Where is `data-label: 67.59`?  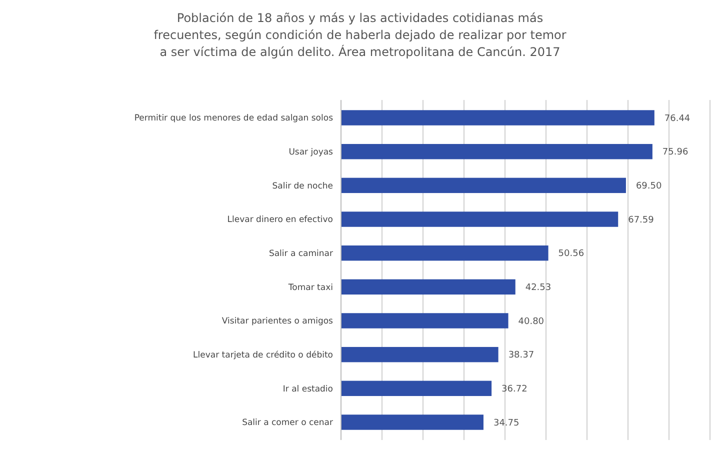 data-label: 67.59 is located at coordinates (641, 220).